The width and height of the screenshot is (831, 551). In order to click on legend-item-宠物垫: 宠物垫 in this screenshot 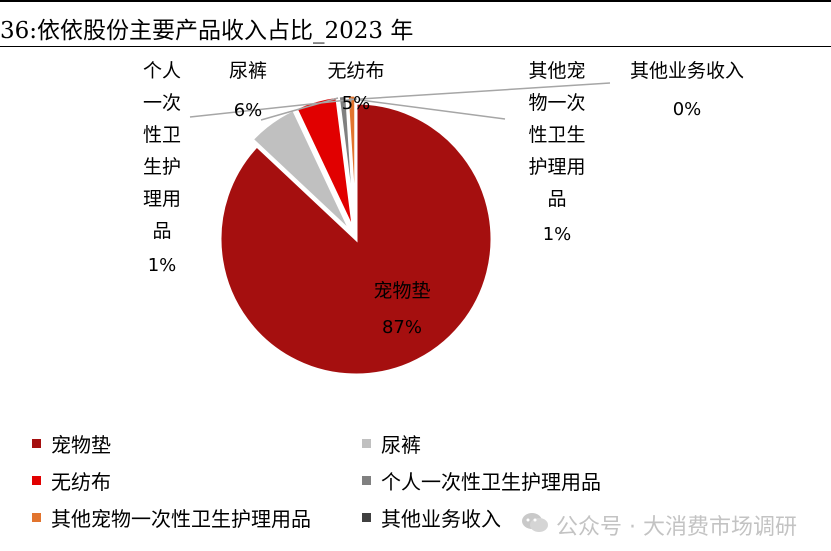, I will do `click(71, 443)`.